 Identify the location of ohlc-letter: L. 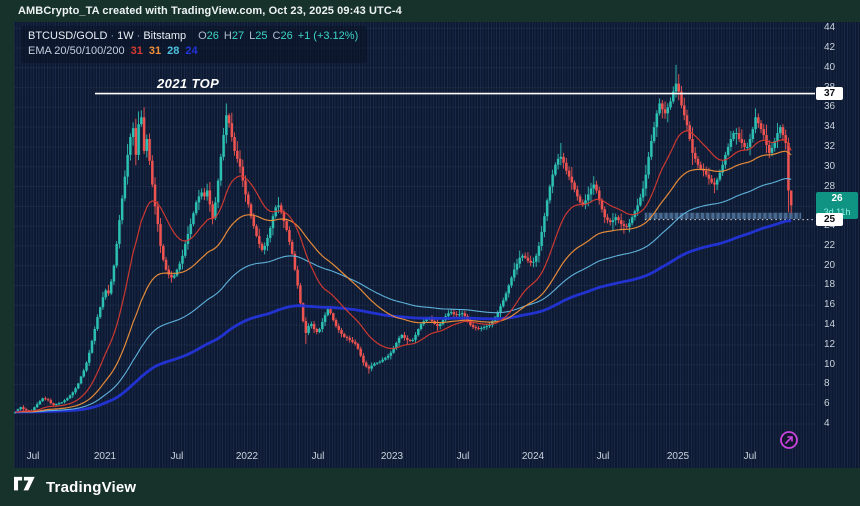
(252, 36).